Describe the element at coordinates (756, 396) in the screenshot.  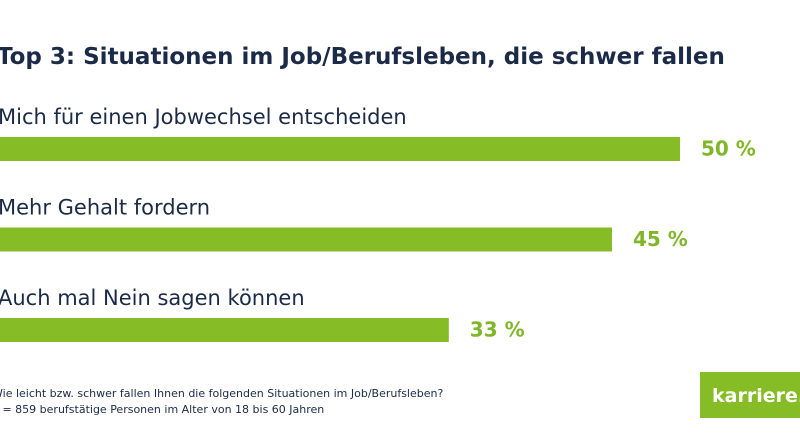
I see `logo: karriere.at` at that location.